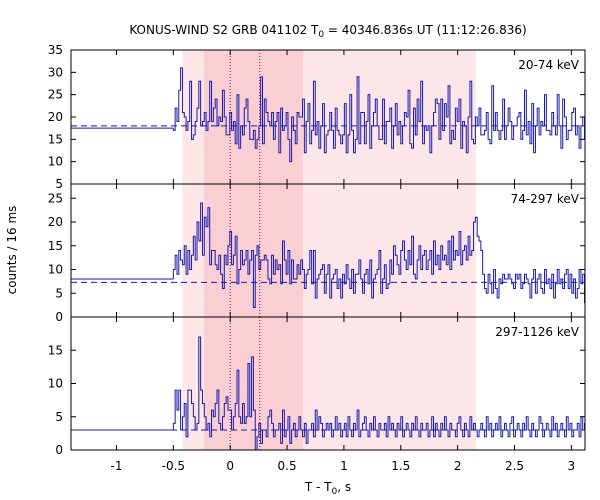 Image resolution: width=600 pixels, height=500 pixels. Describe the element at coordinates (537, 332) in the screenshot. I see `energy-band-label: 297-1126 keV` at that location.